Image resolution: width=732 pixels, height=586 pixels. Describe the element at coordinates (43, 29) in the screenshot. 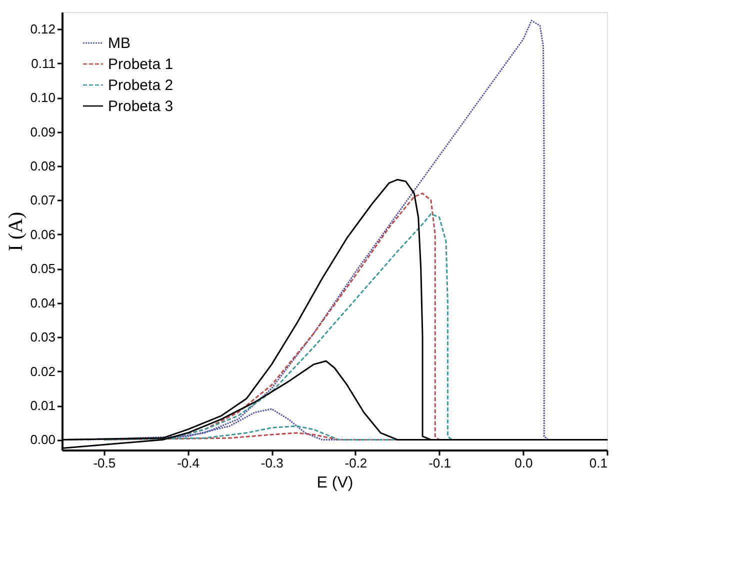

I see `y-tick-label: 0.12` at that location.